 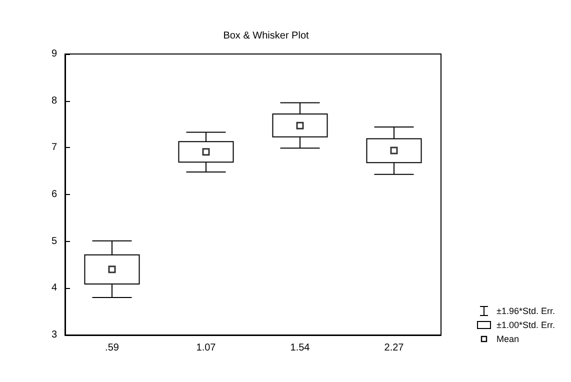 What do you see at coordinates (300, 348) in the screenshot?
I see `x-tick-label: 1.54` at bounding box center [300, 348].